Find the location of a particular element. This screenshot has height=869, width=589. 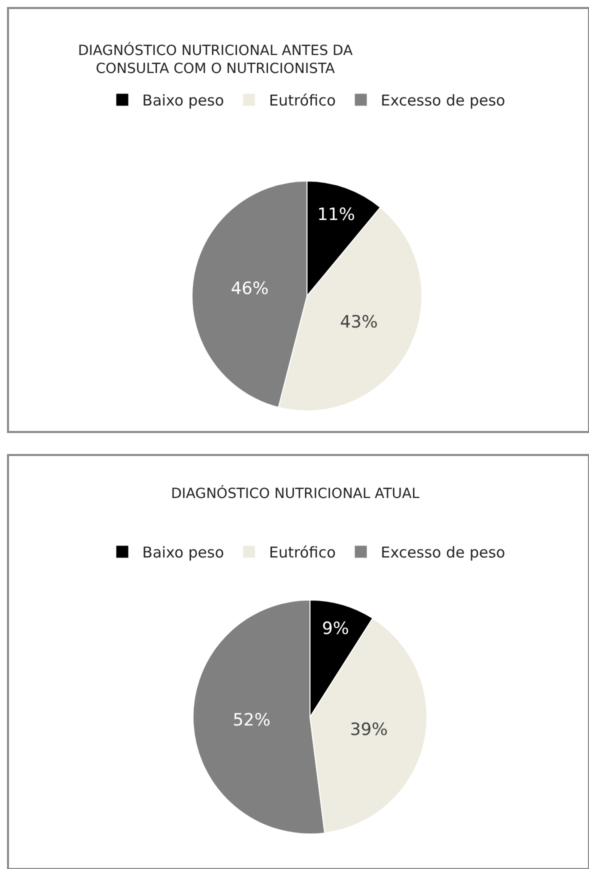

data-label: 39% is located at coordinates (369, 730).